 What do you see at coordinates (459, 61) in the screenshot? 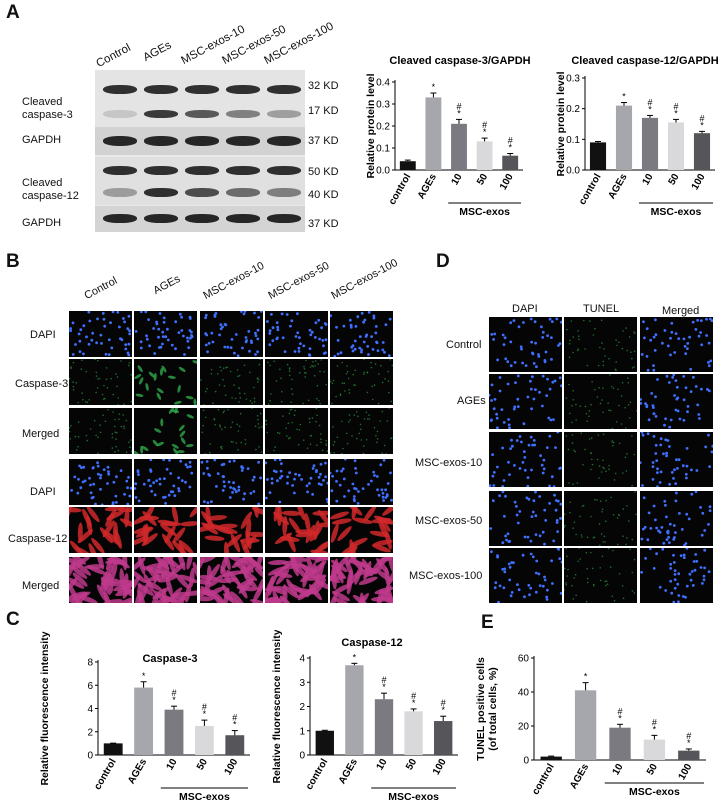
I see `chart-title: Cleaved caspase-3/GAPDH` at bounding box center [459, 61].